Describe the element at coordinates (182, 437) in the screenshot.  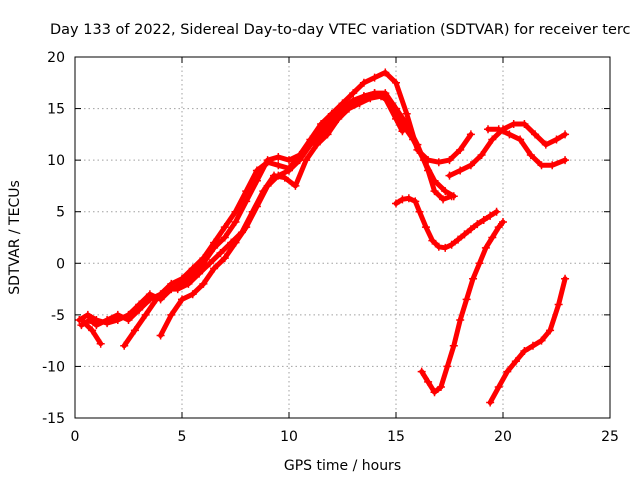
I see `x-tick-label: 5` at that location.